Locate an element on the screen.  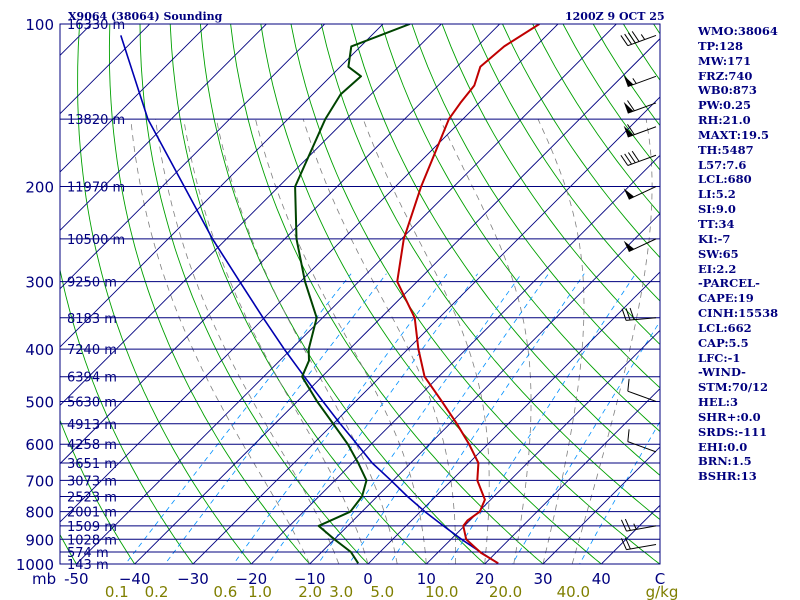
index-item: SI:9.0 is located at coordinates (717, 209).